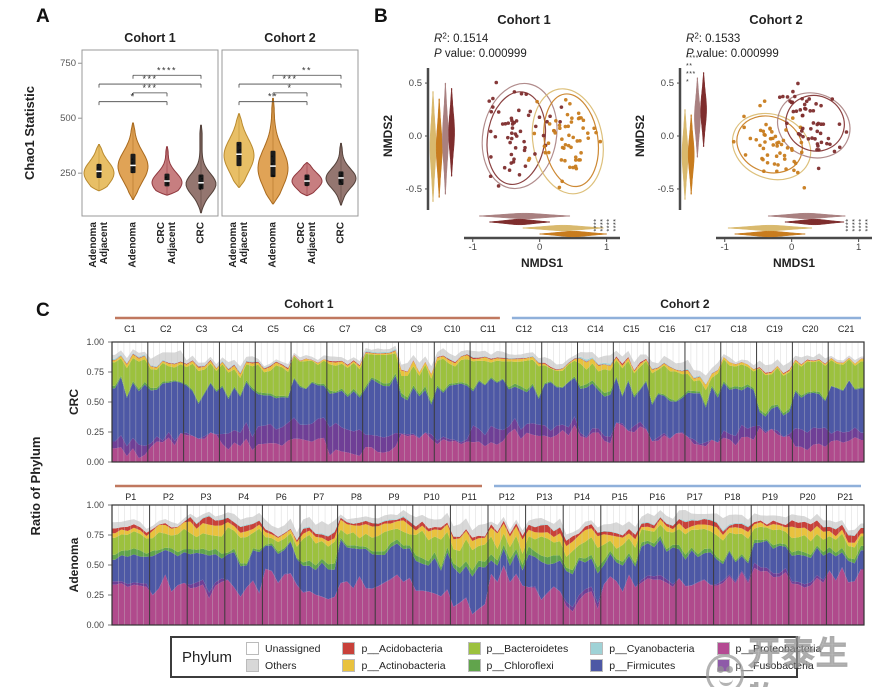 This screenshot has height=687, width=876. What do you see at coordinates (43, 310) in the screenshot?
I see `panel-c-label: C` at bounding box center [43, 310].